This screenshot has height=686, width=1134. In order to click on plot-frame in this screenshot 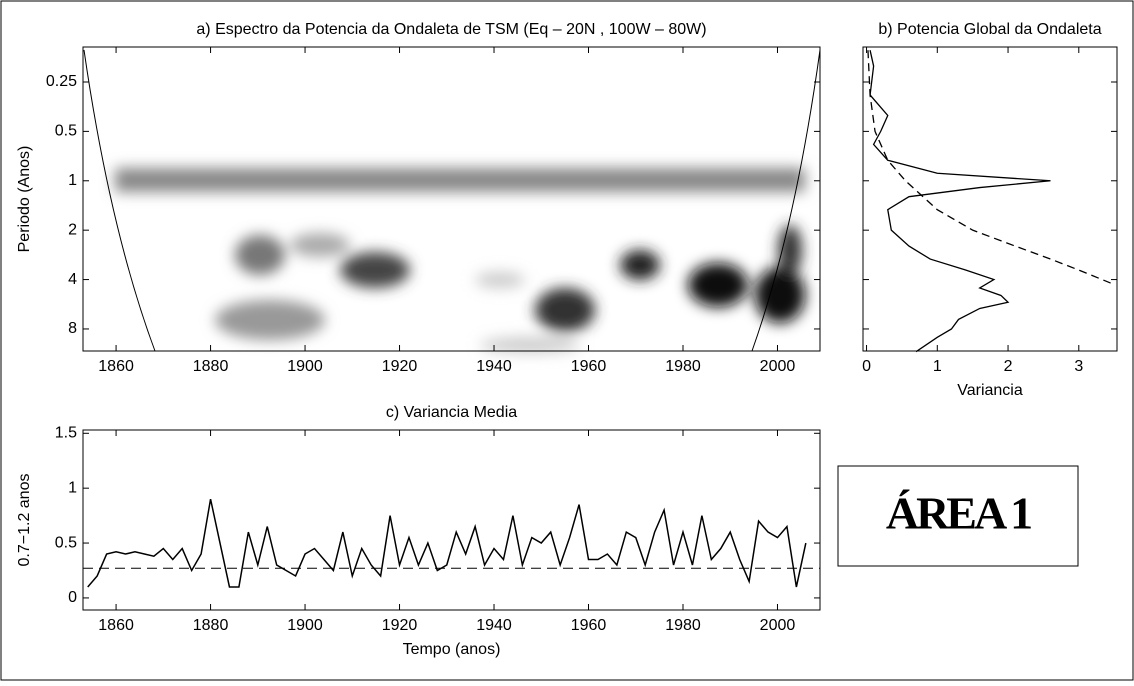, I will do `click(990, 199)`.